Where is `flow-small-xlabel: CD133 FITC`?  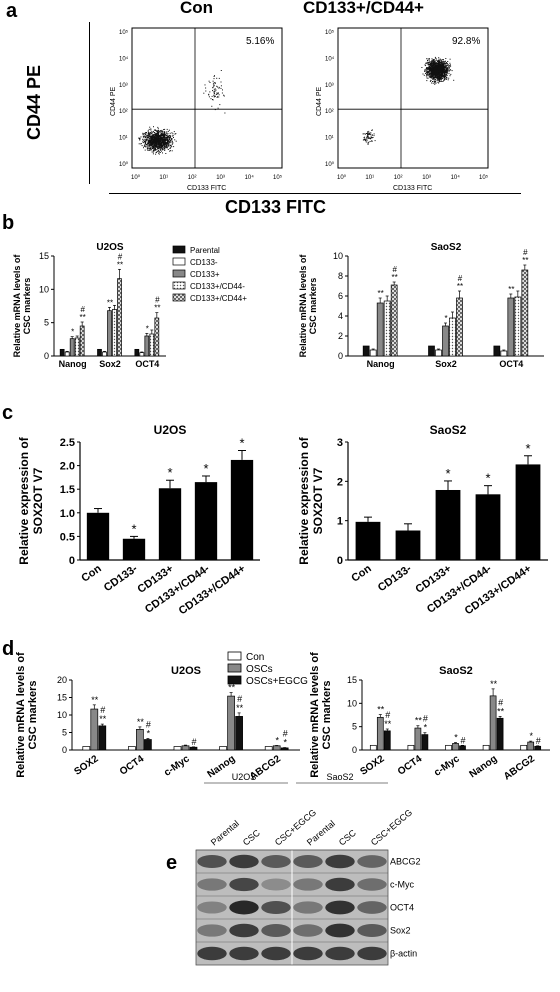 flow-small-xlabel: CD133 FITC is located at coordinates (412, 188).